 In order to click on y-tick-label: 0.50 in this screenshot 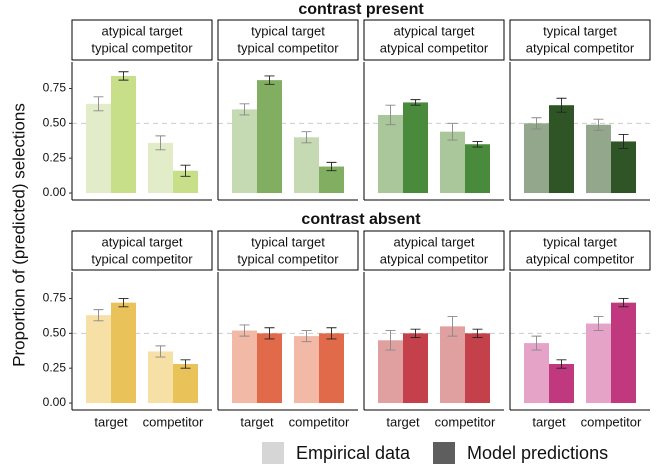, I will do `click(55, 333)`.